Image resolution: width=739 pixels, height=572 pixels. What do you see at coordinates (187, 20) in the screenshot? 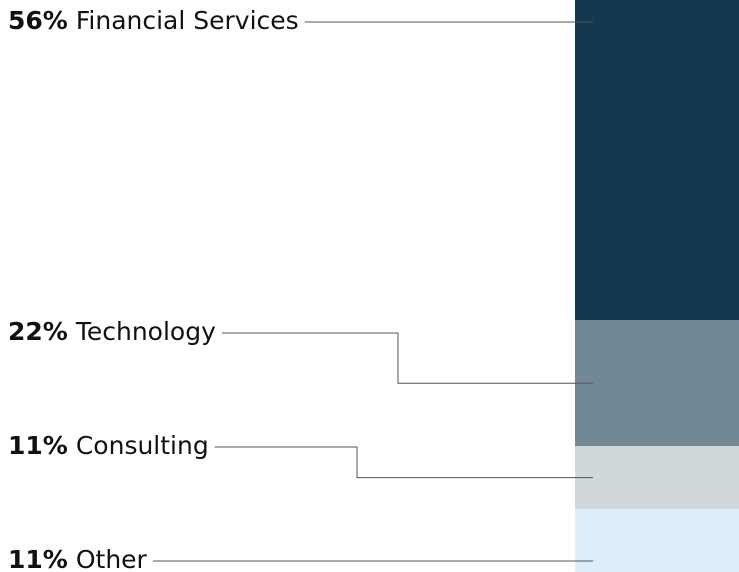
I see `category-label: Financial Services` at bounding box center [187, 20].